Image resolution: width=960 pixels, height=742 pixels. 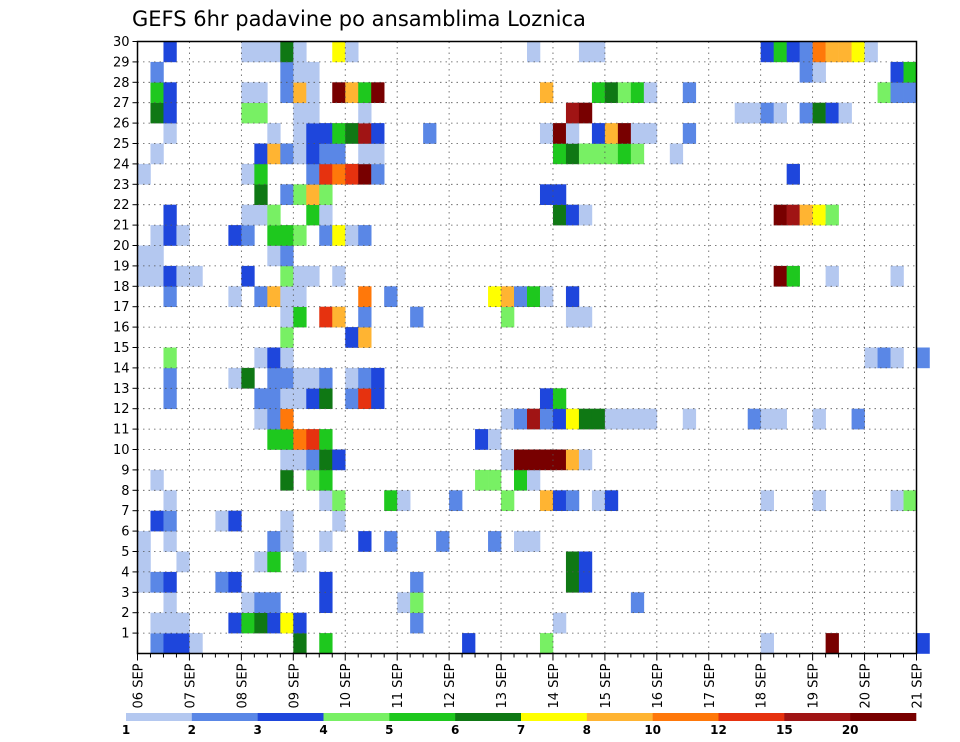 What do you see at coordinates (125, 532) in the screenshot?
I see `y-tick-label: 6` at bounding box center [125, 532].